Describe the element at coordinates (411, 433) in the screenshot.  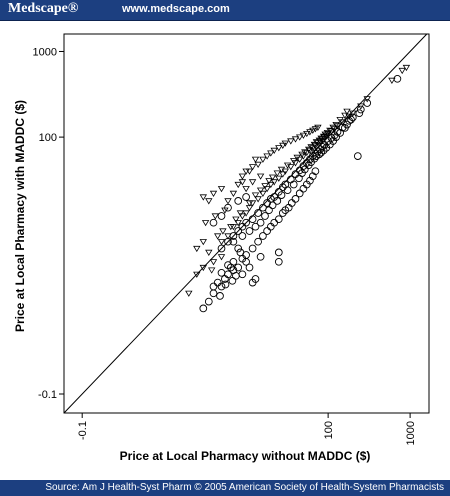
I see `x-tick-label: 1000` at that location.